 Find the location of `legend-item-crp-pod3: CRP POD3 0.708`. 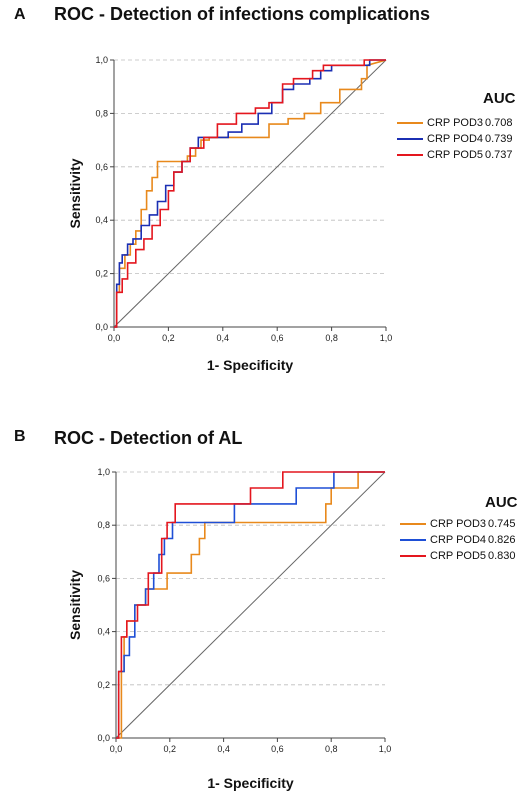

legend-item-crp-pod3: CRP POD3 0.708 is located at coordinates (455, 123).